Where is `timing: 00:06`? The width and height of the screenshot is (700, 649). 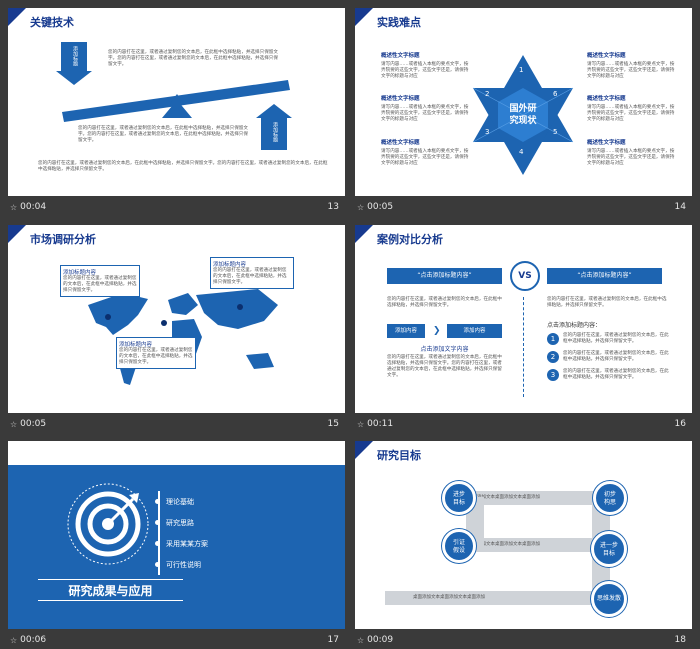 timing: 00:06 is located at coordinates (33, 640).